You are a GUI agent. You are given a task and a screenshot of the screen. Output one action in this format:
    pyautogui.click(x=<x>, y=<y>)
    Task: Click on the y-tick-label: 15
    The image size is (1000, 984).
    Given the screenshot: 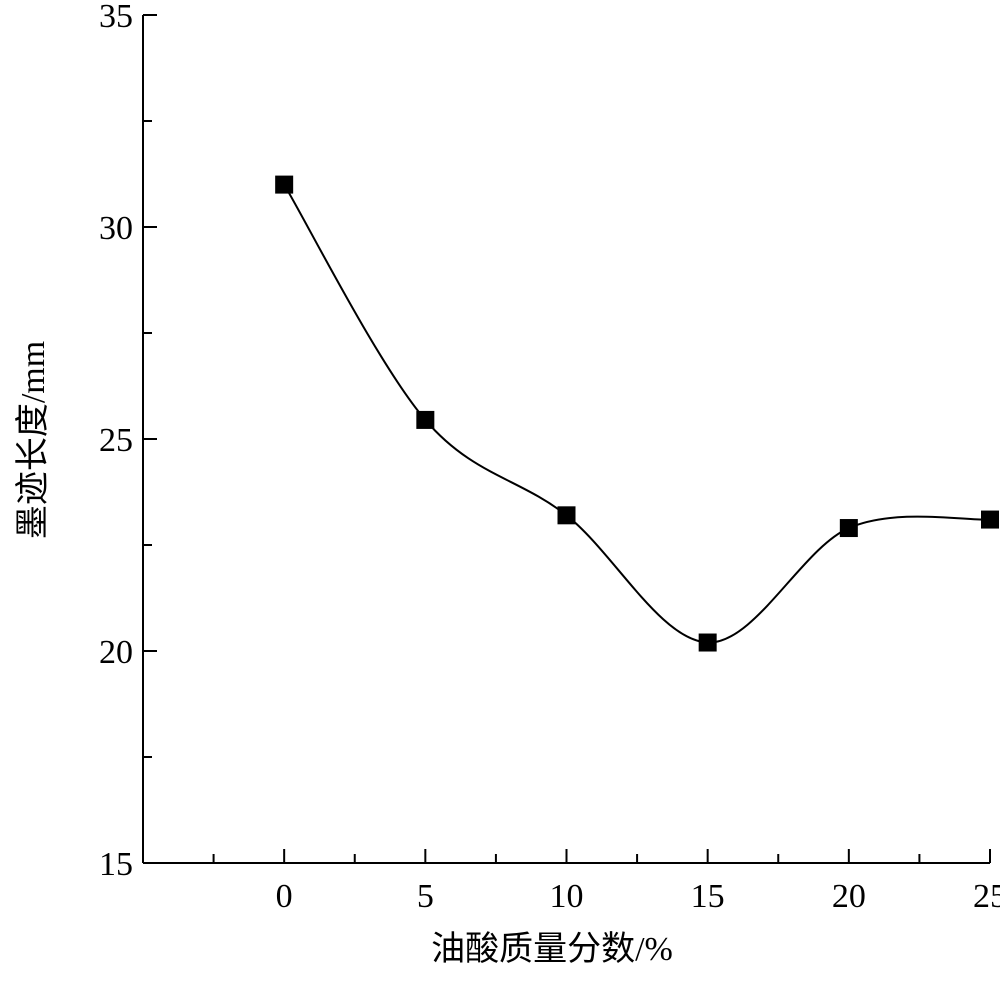 What is the action you would take?
    pyautogui.click(x=116, y=864)
    